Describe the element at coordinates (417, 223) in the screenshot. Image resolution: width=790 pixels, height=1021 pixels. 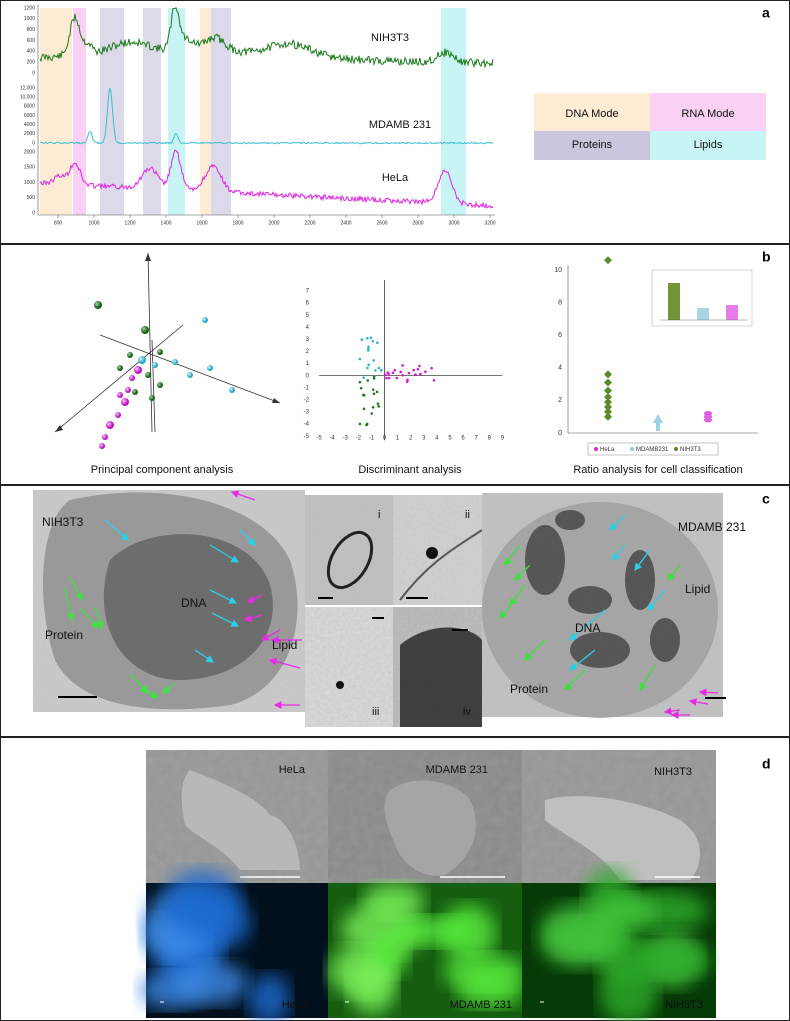
I see `label: 2800` at that location.